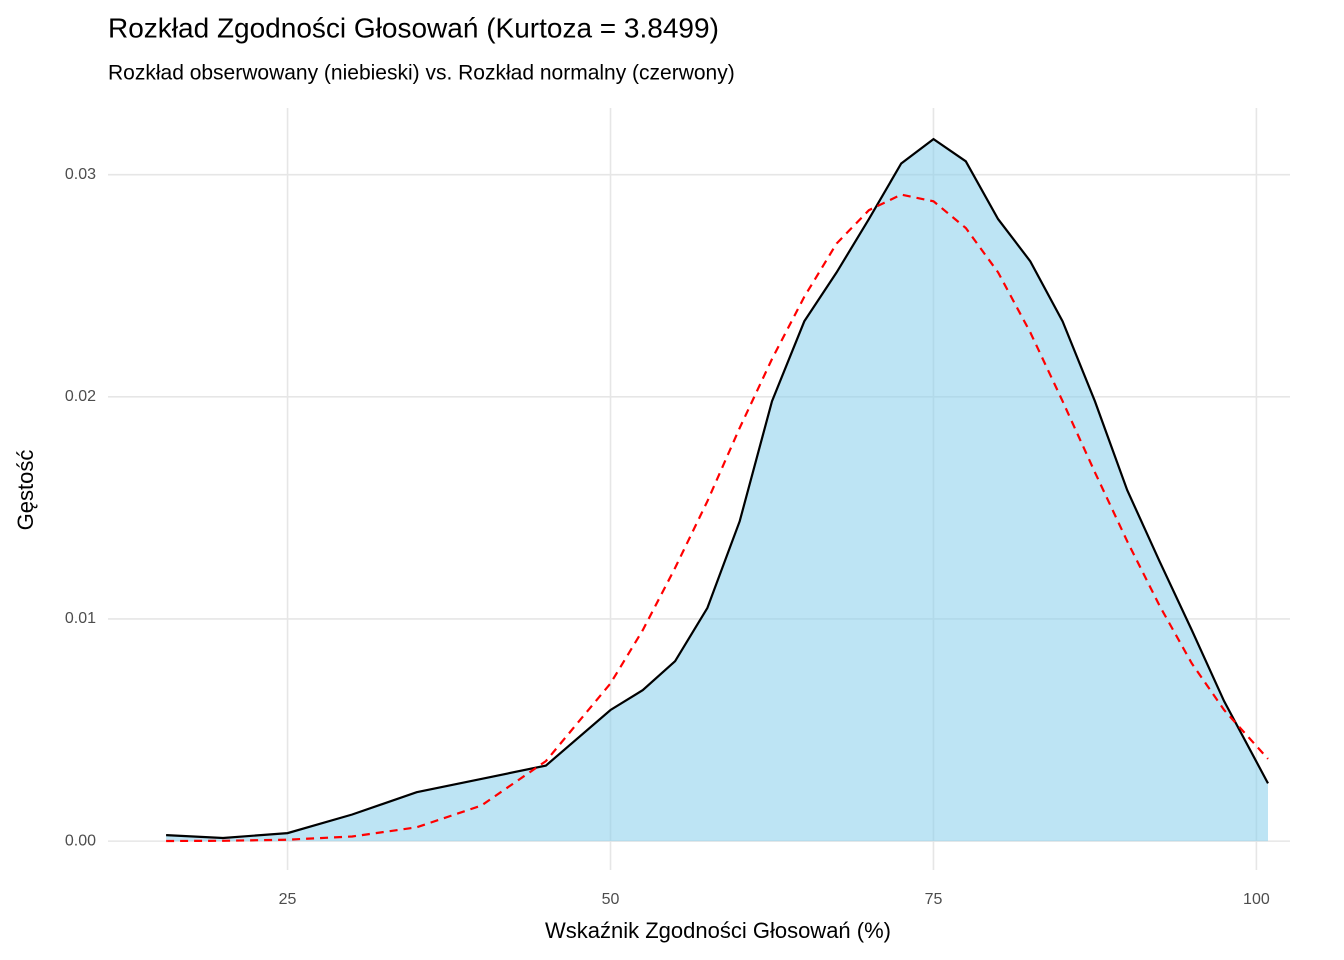 This screenshot has width=1344, height=960. I want to click on x-tick-label: 100, so click(1256, 899).